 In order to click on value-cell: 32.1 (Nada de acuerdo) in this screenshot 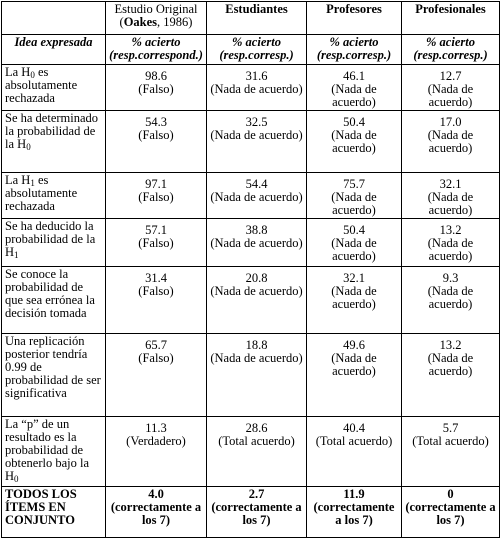, I will do `click(354, 300)`.